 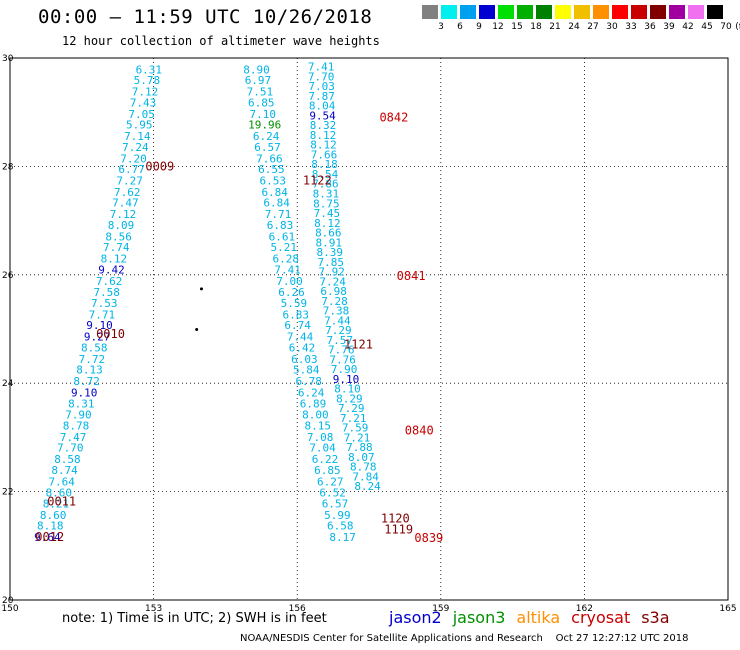 What do you see at coordinates (313, 403) in the screenshot?
I see `wave-height-value: 6.89` at bounding box center [313, 403].